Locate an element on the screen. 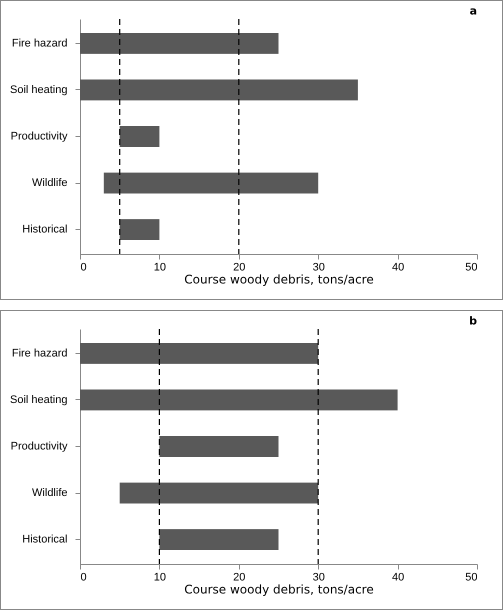 The height and width of the screenshot is (615, 503). chart-title: a is located at coordinates (473, 11).